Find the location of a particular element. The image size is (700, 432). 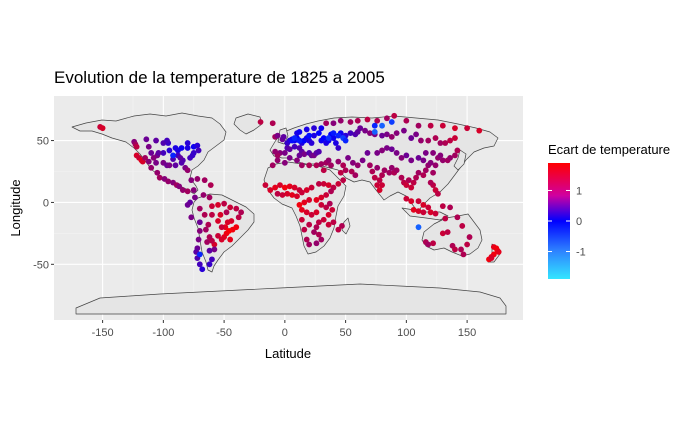

x-tick-label: 50 is located at coordinates (345, 333).